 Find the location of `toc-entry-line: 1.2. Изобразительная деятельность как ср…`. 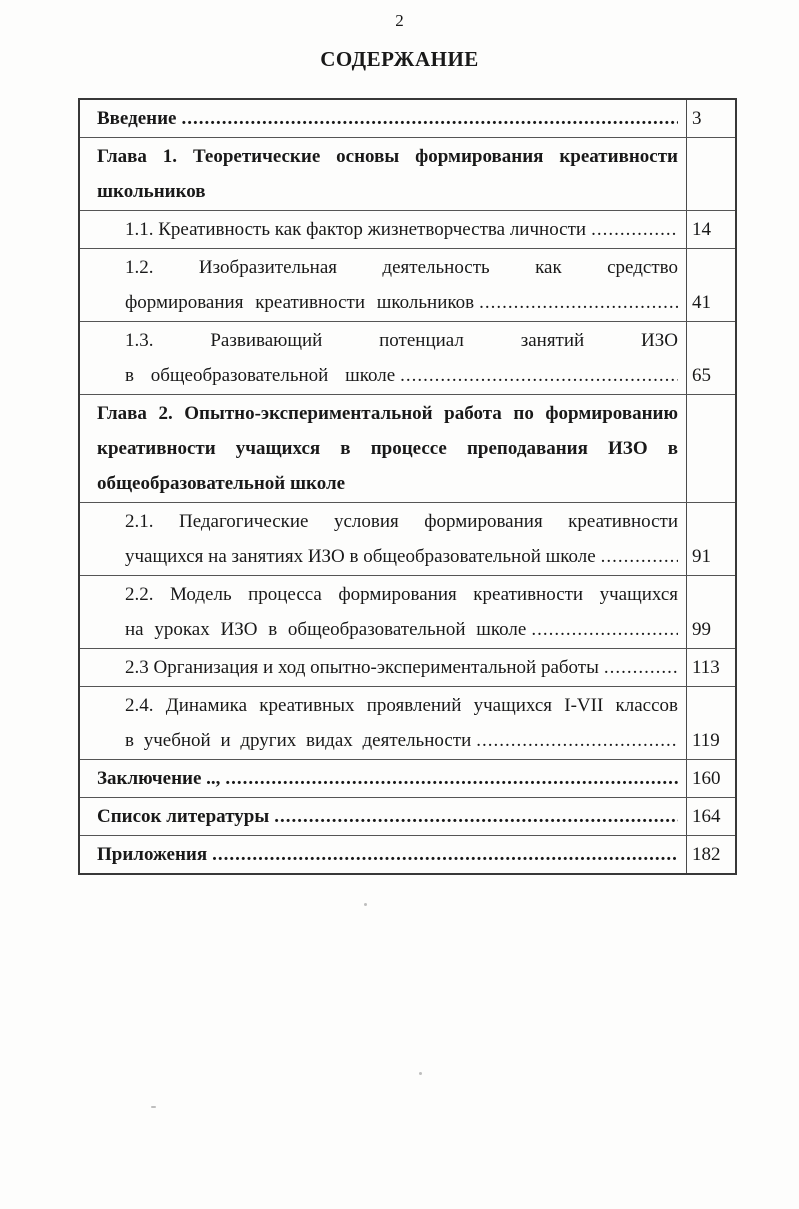

toc-entry-line: 1.2. Изобразительная деятельность как ср… is located at coordinates (401, 267).